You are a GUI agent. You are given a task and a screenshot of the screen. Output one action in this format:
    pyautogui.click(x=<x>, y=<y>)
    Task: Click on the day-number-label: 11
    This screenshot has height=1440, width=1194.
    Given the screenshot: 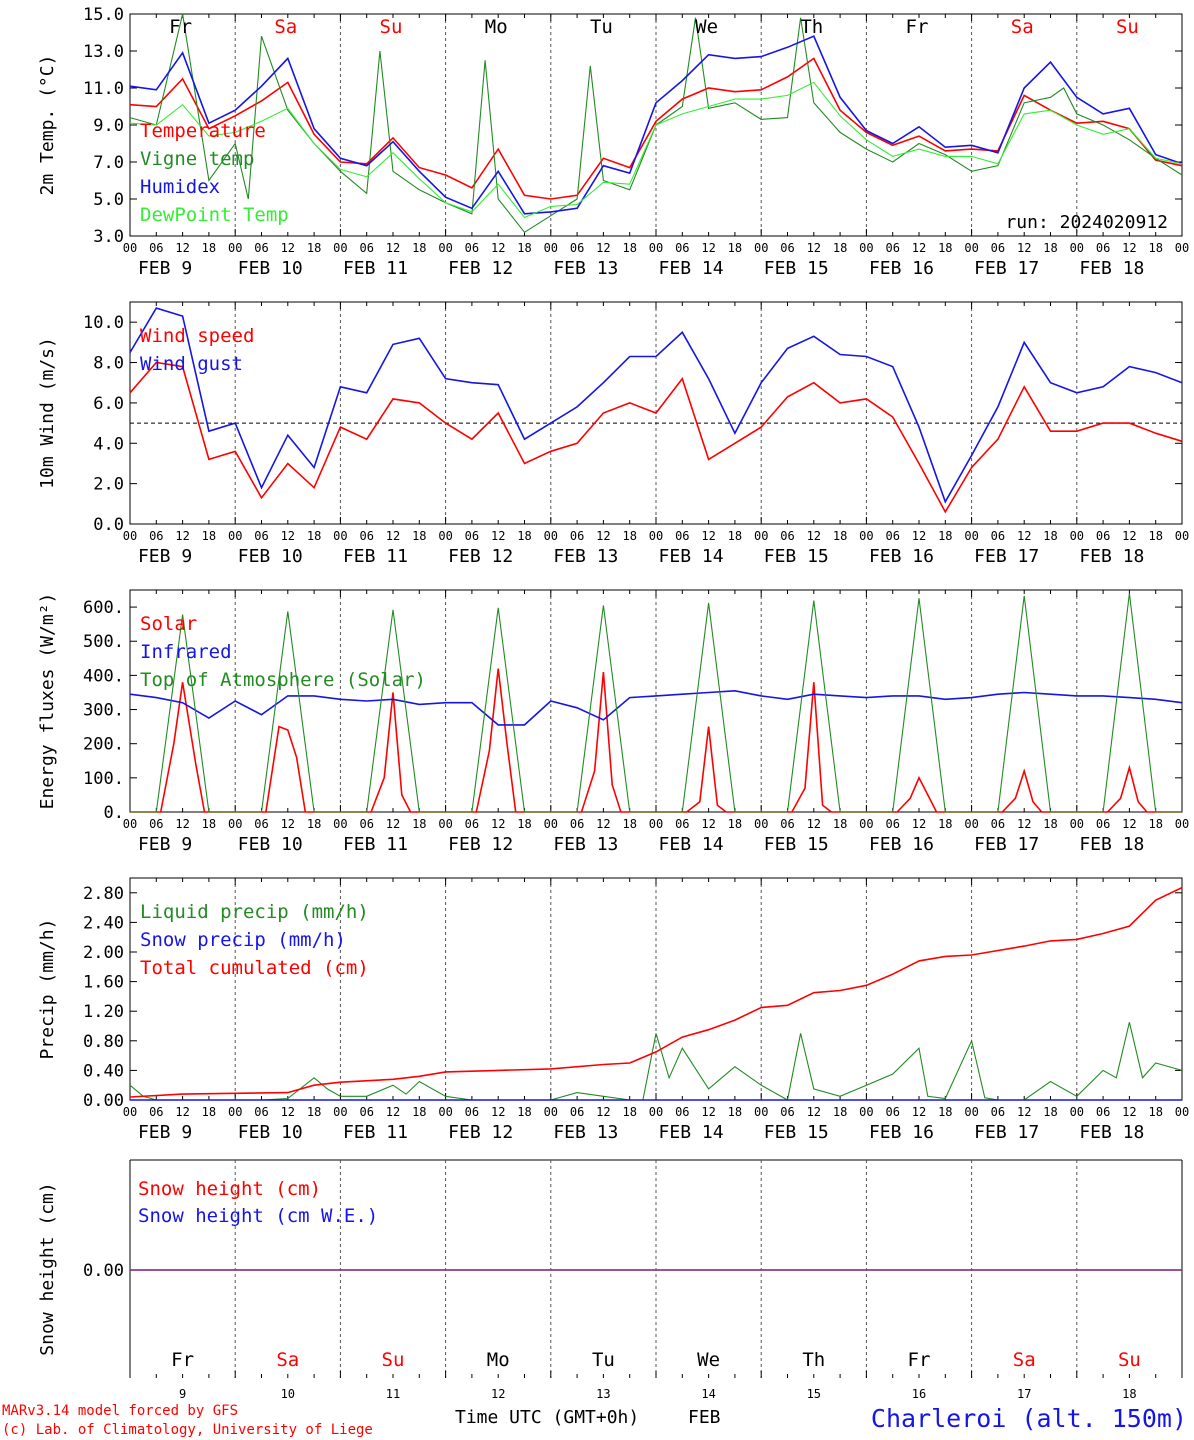 What is the action you would take?
    pyautogui.click(x=393, y=1394)
    